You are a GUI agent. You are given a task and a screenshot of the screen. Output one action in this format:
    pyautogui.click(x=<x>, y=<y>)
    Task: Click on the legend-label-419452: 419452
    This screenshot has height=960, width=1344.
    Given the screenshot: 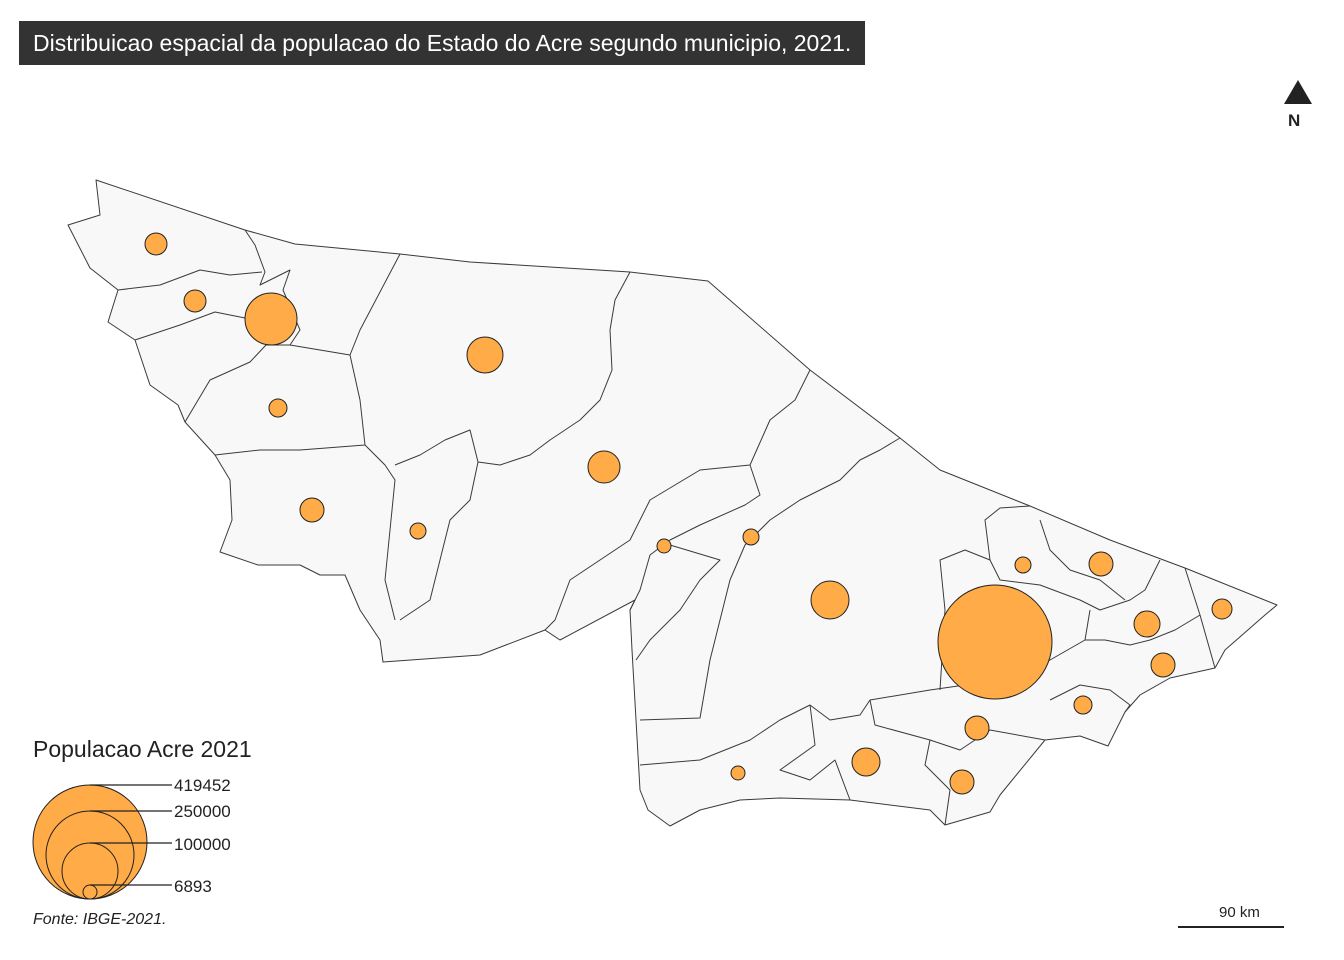 What is the action you would take?
    pyautogui.click(x=202, y=785)
    